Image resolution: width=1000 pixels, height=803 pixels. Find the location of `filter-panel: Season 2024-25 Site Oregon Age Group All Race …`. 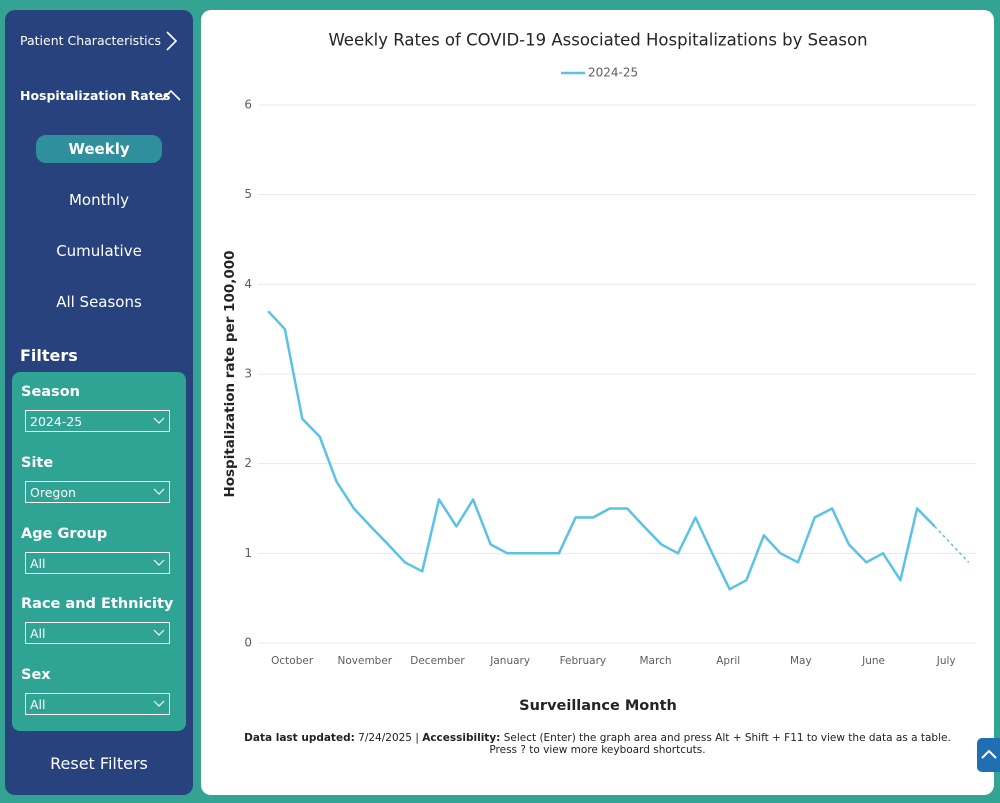

filter-panel: Season 2024-25 Site Oregon Age Group All Race … is located at coordinates (99, 551).